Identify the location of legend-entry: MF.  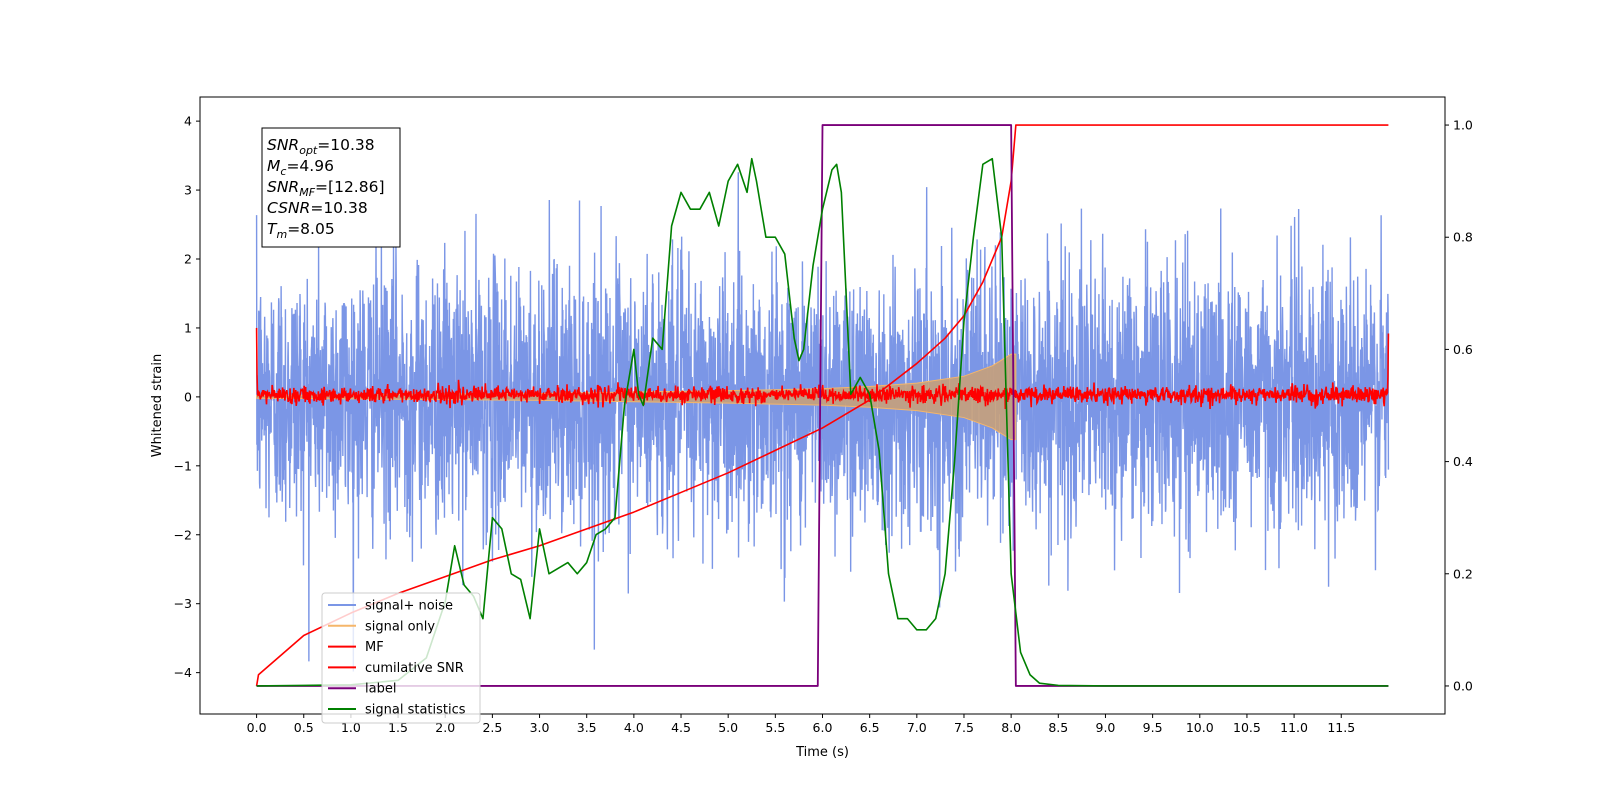
(374, 647).